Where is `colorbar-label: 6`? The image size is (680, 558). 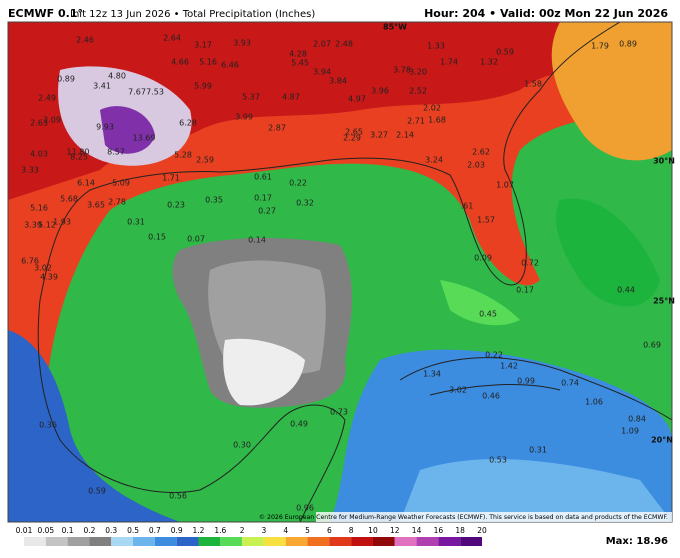
colorbar-label: 6 is located at coordinates (329, 530).